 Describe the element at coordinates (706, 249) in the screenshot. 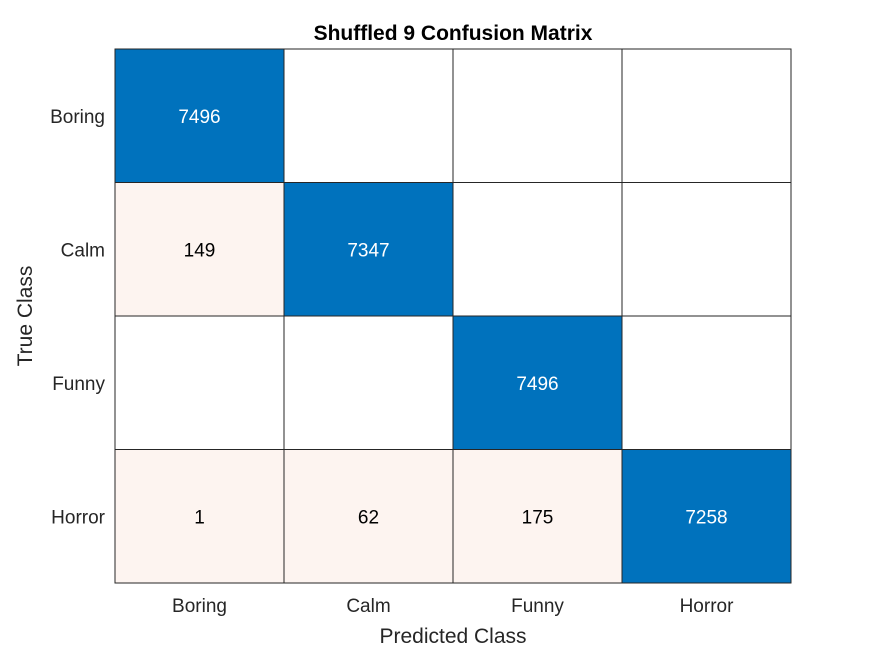

I see `cell-calm-horror` at that location.